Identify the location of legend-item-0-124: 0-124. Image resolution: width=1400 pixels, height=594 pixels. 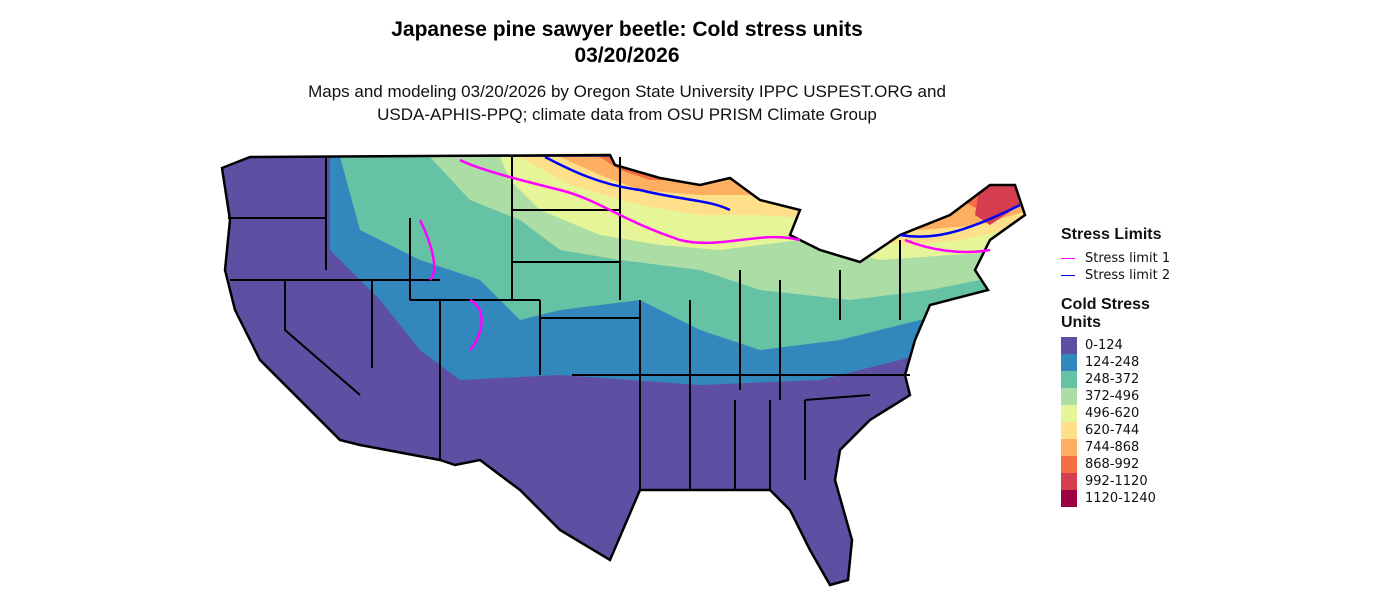
(1108, 345).